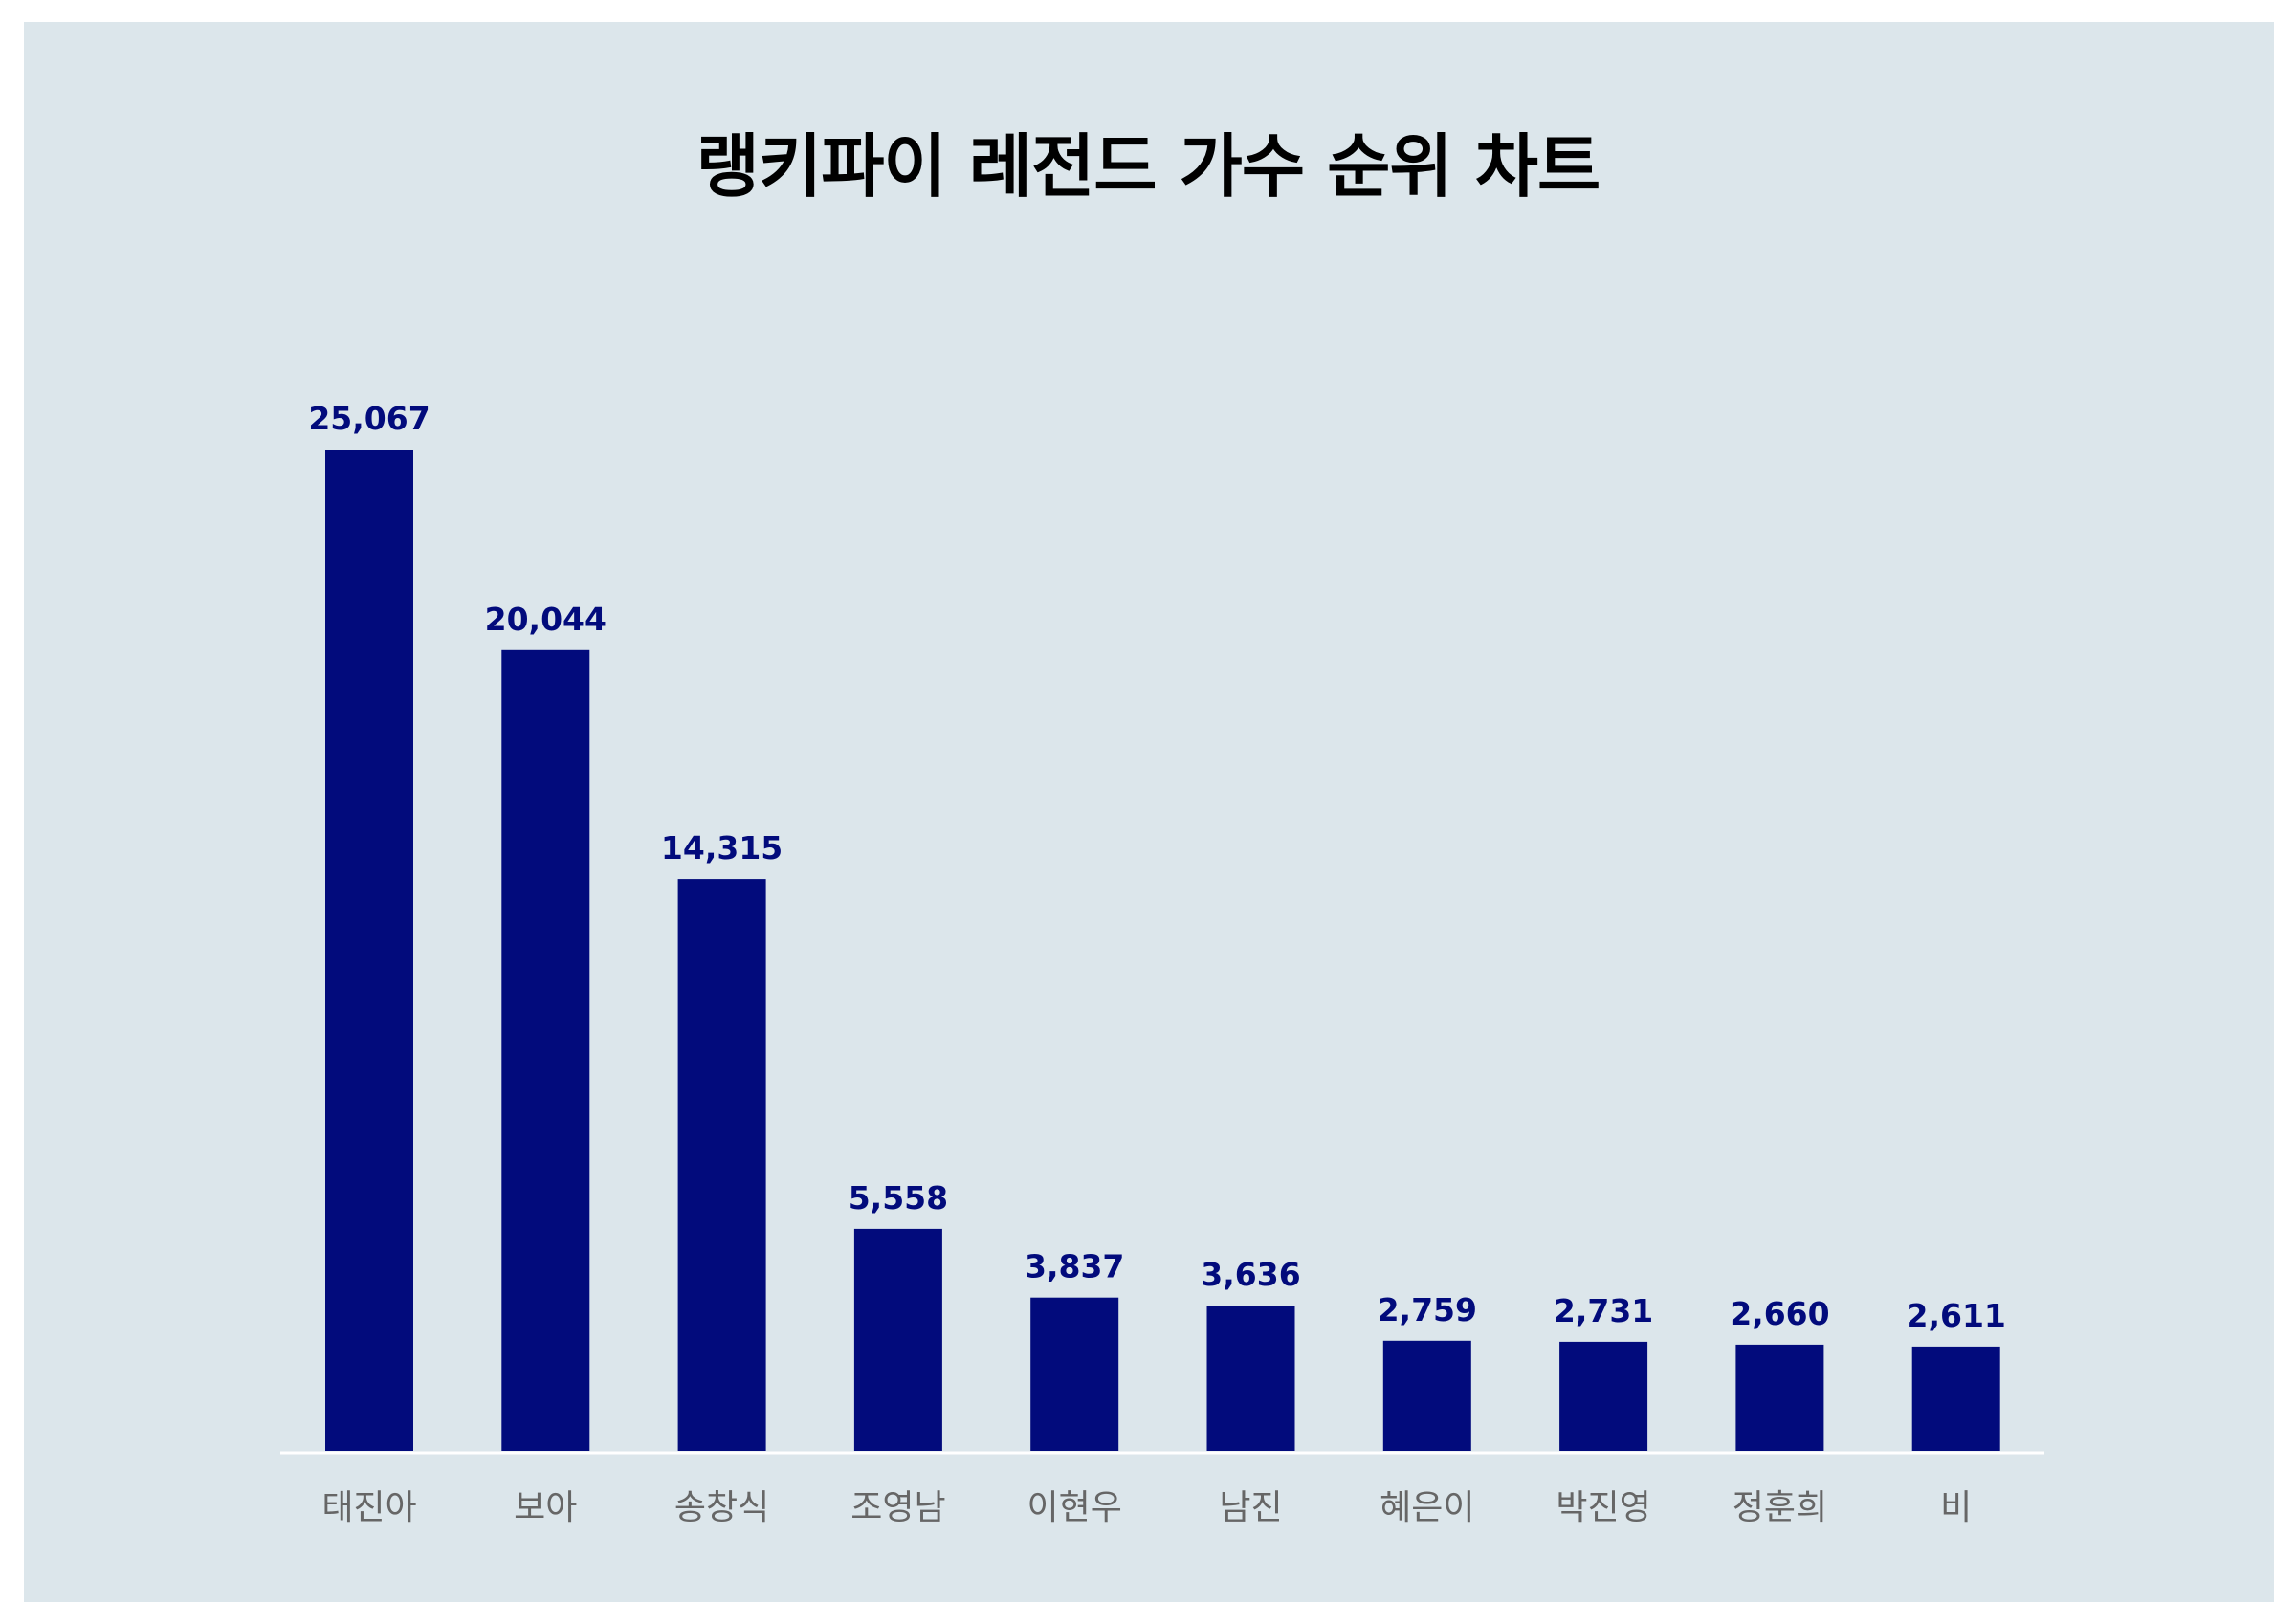 The image size is (2296, 1624). Describe the element at coordinates (1427, 1508) in the screenshot. I see `category-label-7: 혜은이` at that location.